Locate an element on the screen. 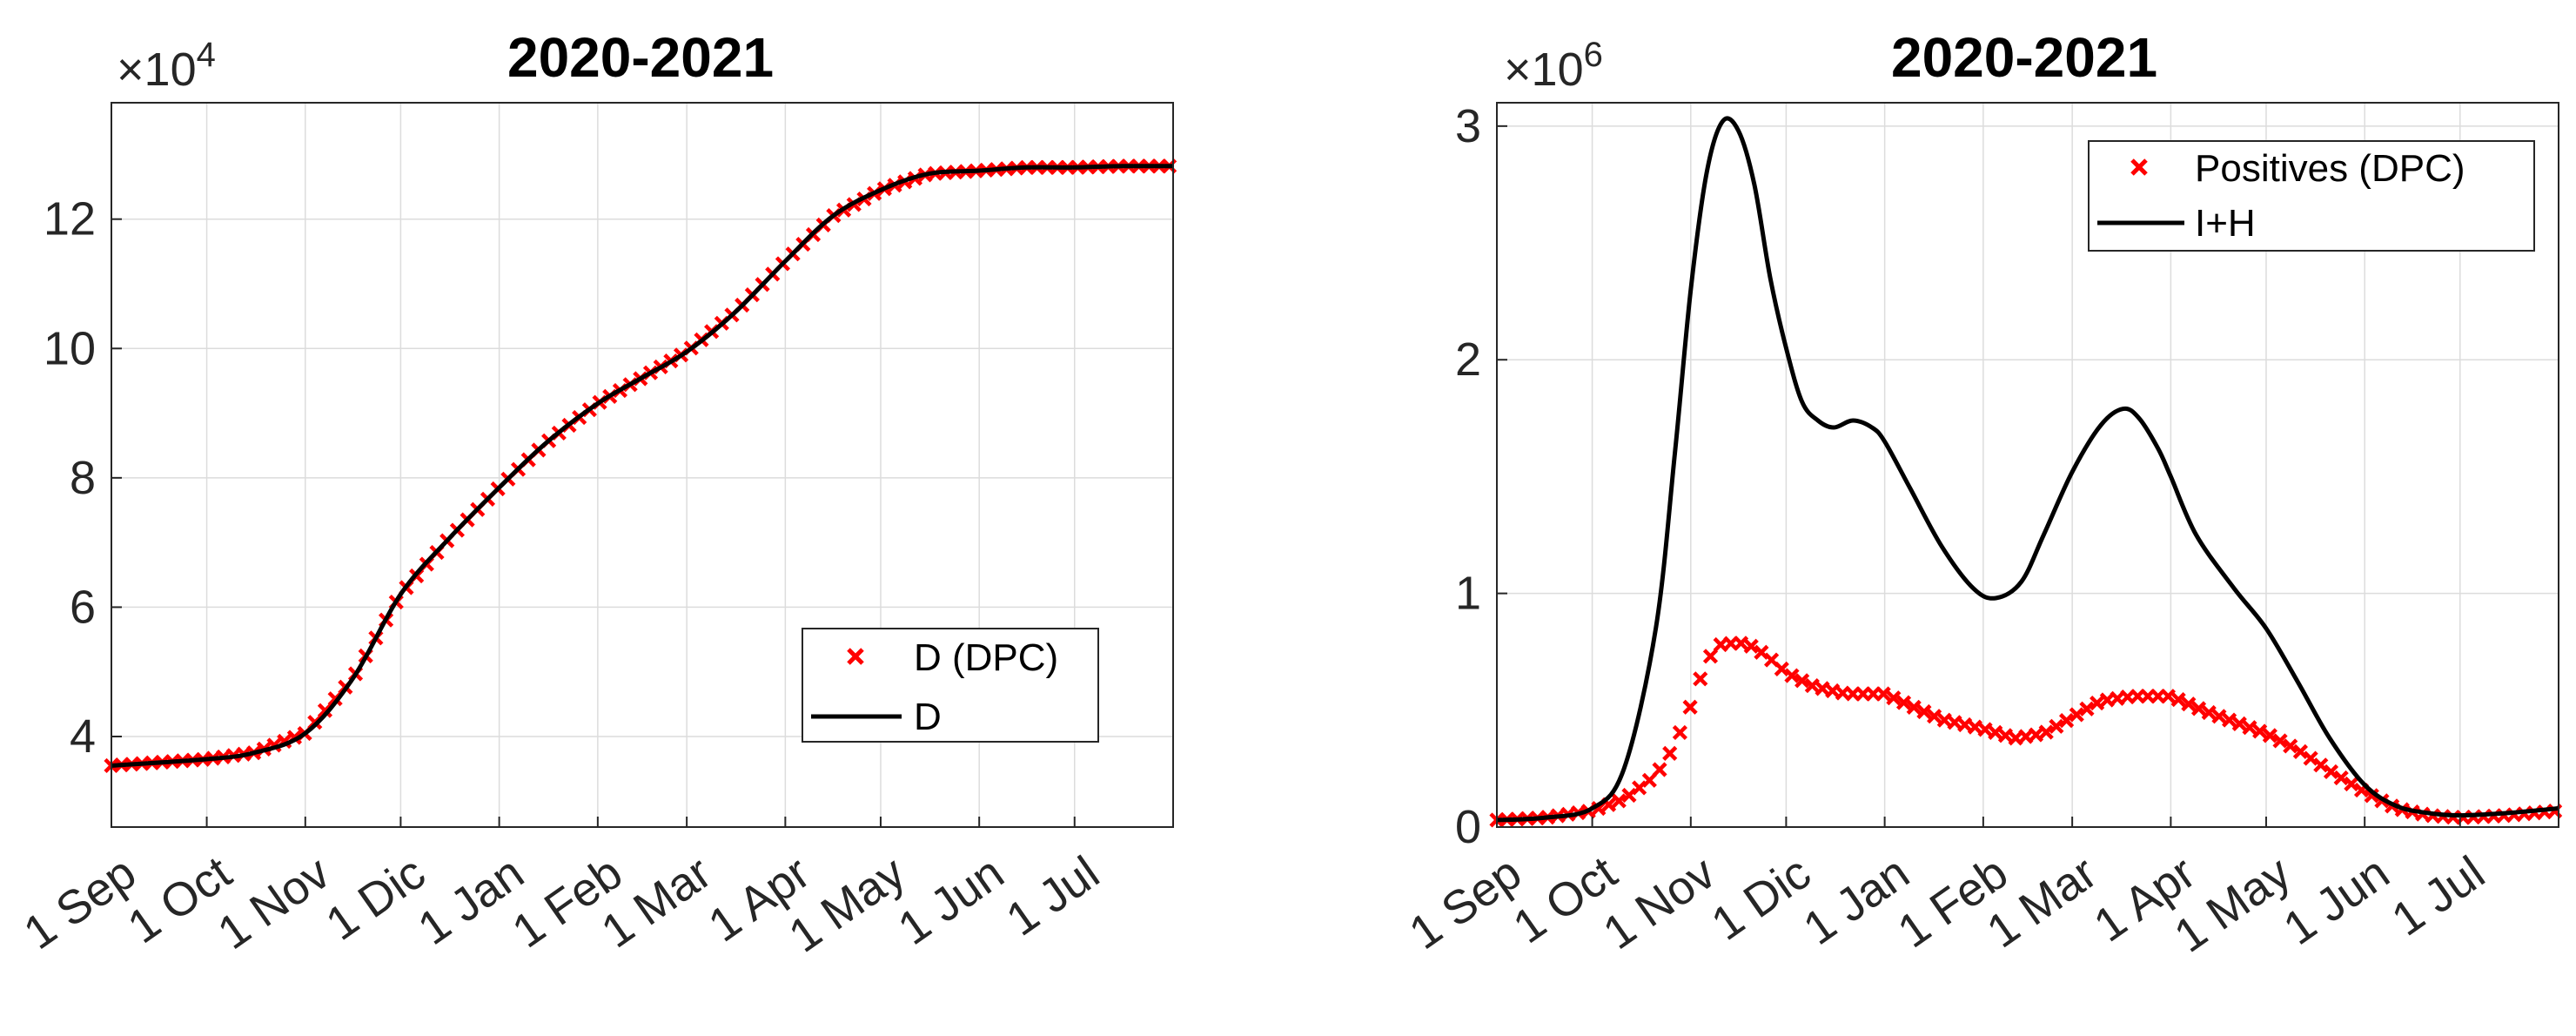 The height and width of the screenshot is (1036, 2576). left-chart-y-exponent: ×10⁴ is located at coordinates (167, 66).